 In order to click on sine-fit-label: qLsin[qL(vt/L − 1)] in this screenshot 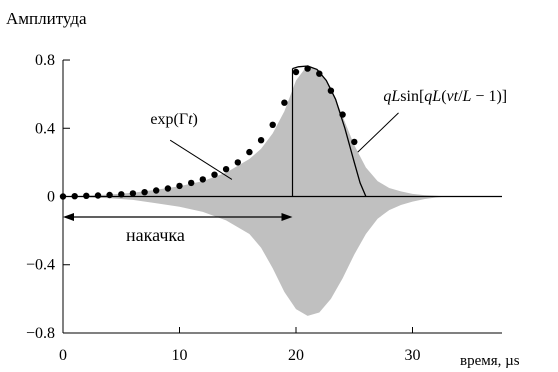, I will do `click(445, 96)`.